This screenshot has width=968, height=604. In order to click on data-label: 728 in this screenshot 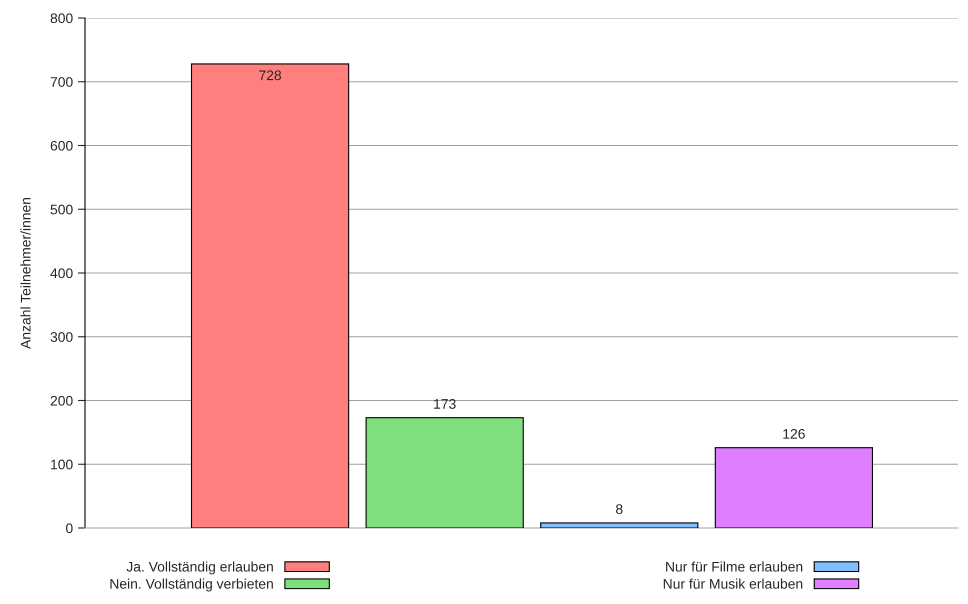, I will do `click(270, 75)`.